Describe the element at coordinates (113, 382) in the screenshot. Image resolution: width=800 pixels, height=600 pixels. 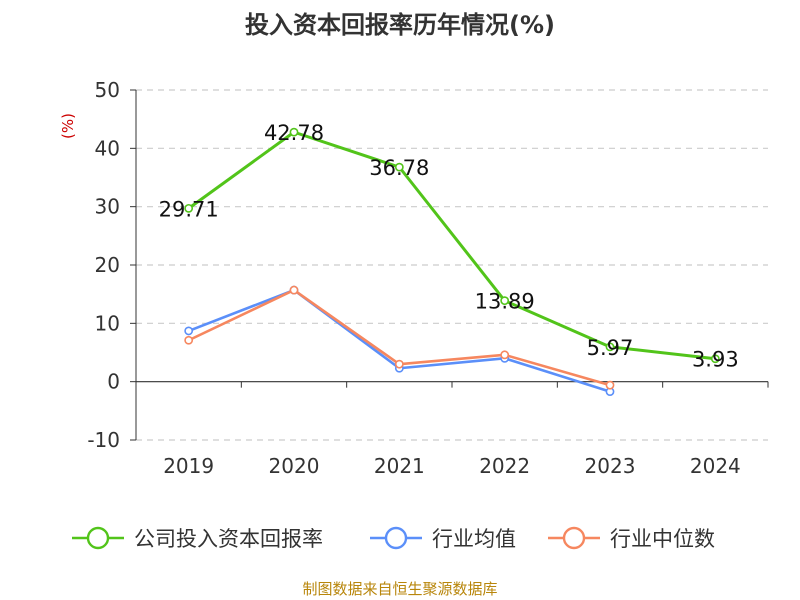
I see `y-tick-label: 0` at that location.